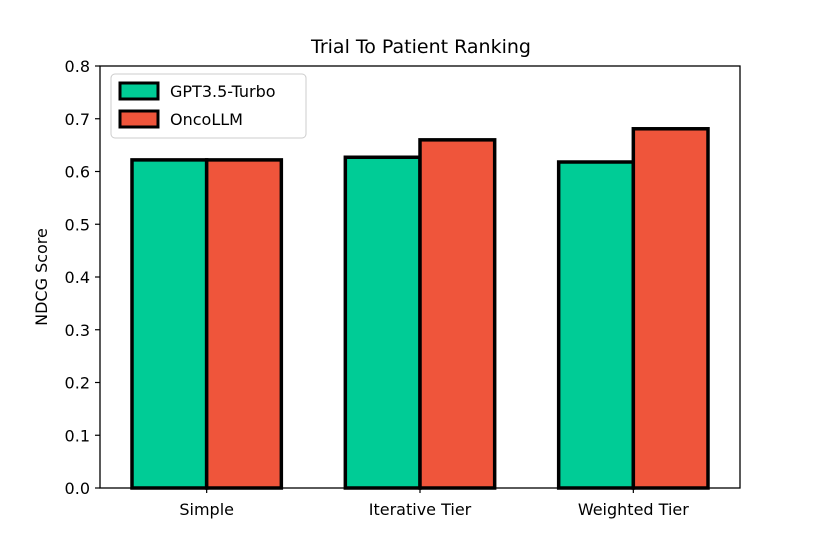 The height and width of the screenshot is (552, 822). I want to click on legend-label: GPT3.5-Turbo, so click(223, 91).